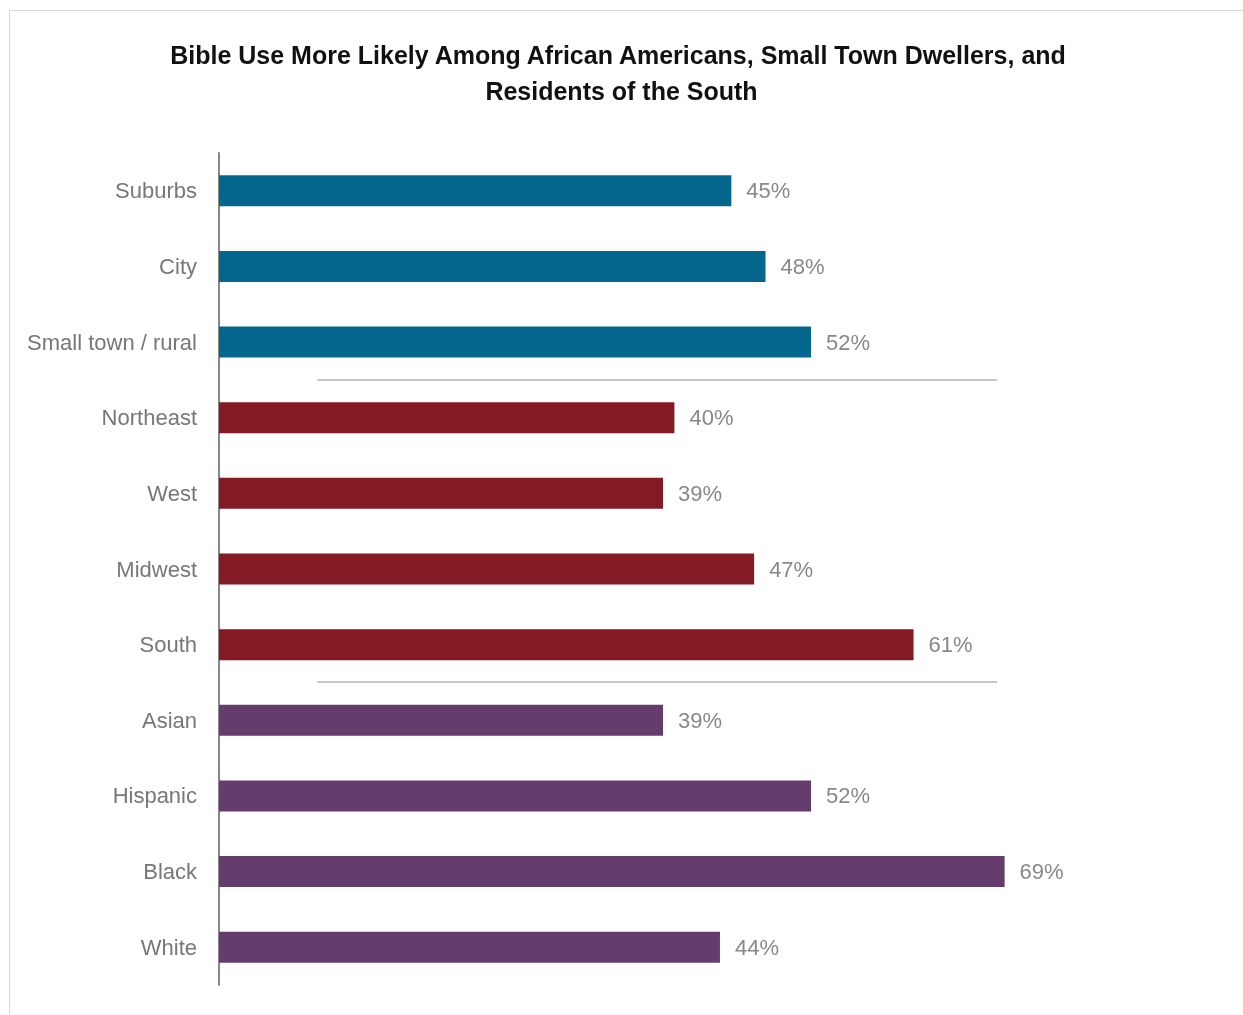 Image resolution: width=1243 pixels, height=1015 pixels. I want to click on data-label: 47%, so click(791, 569).